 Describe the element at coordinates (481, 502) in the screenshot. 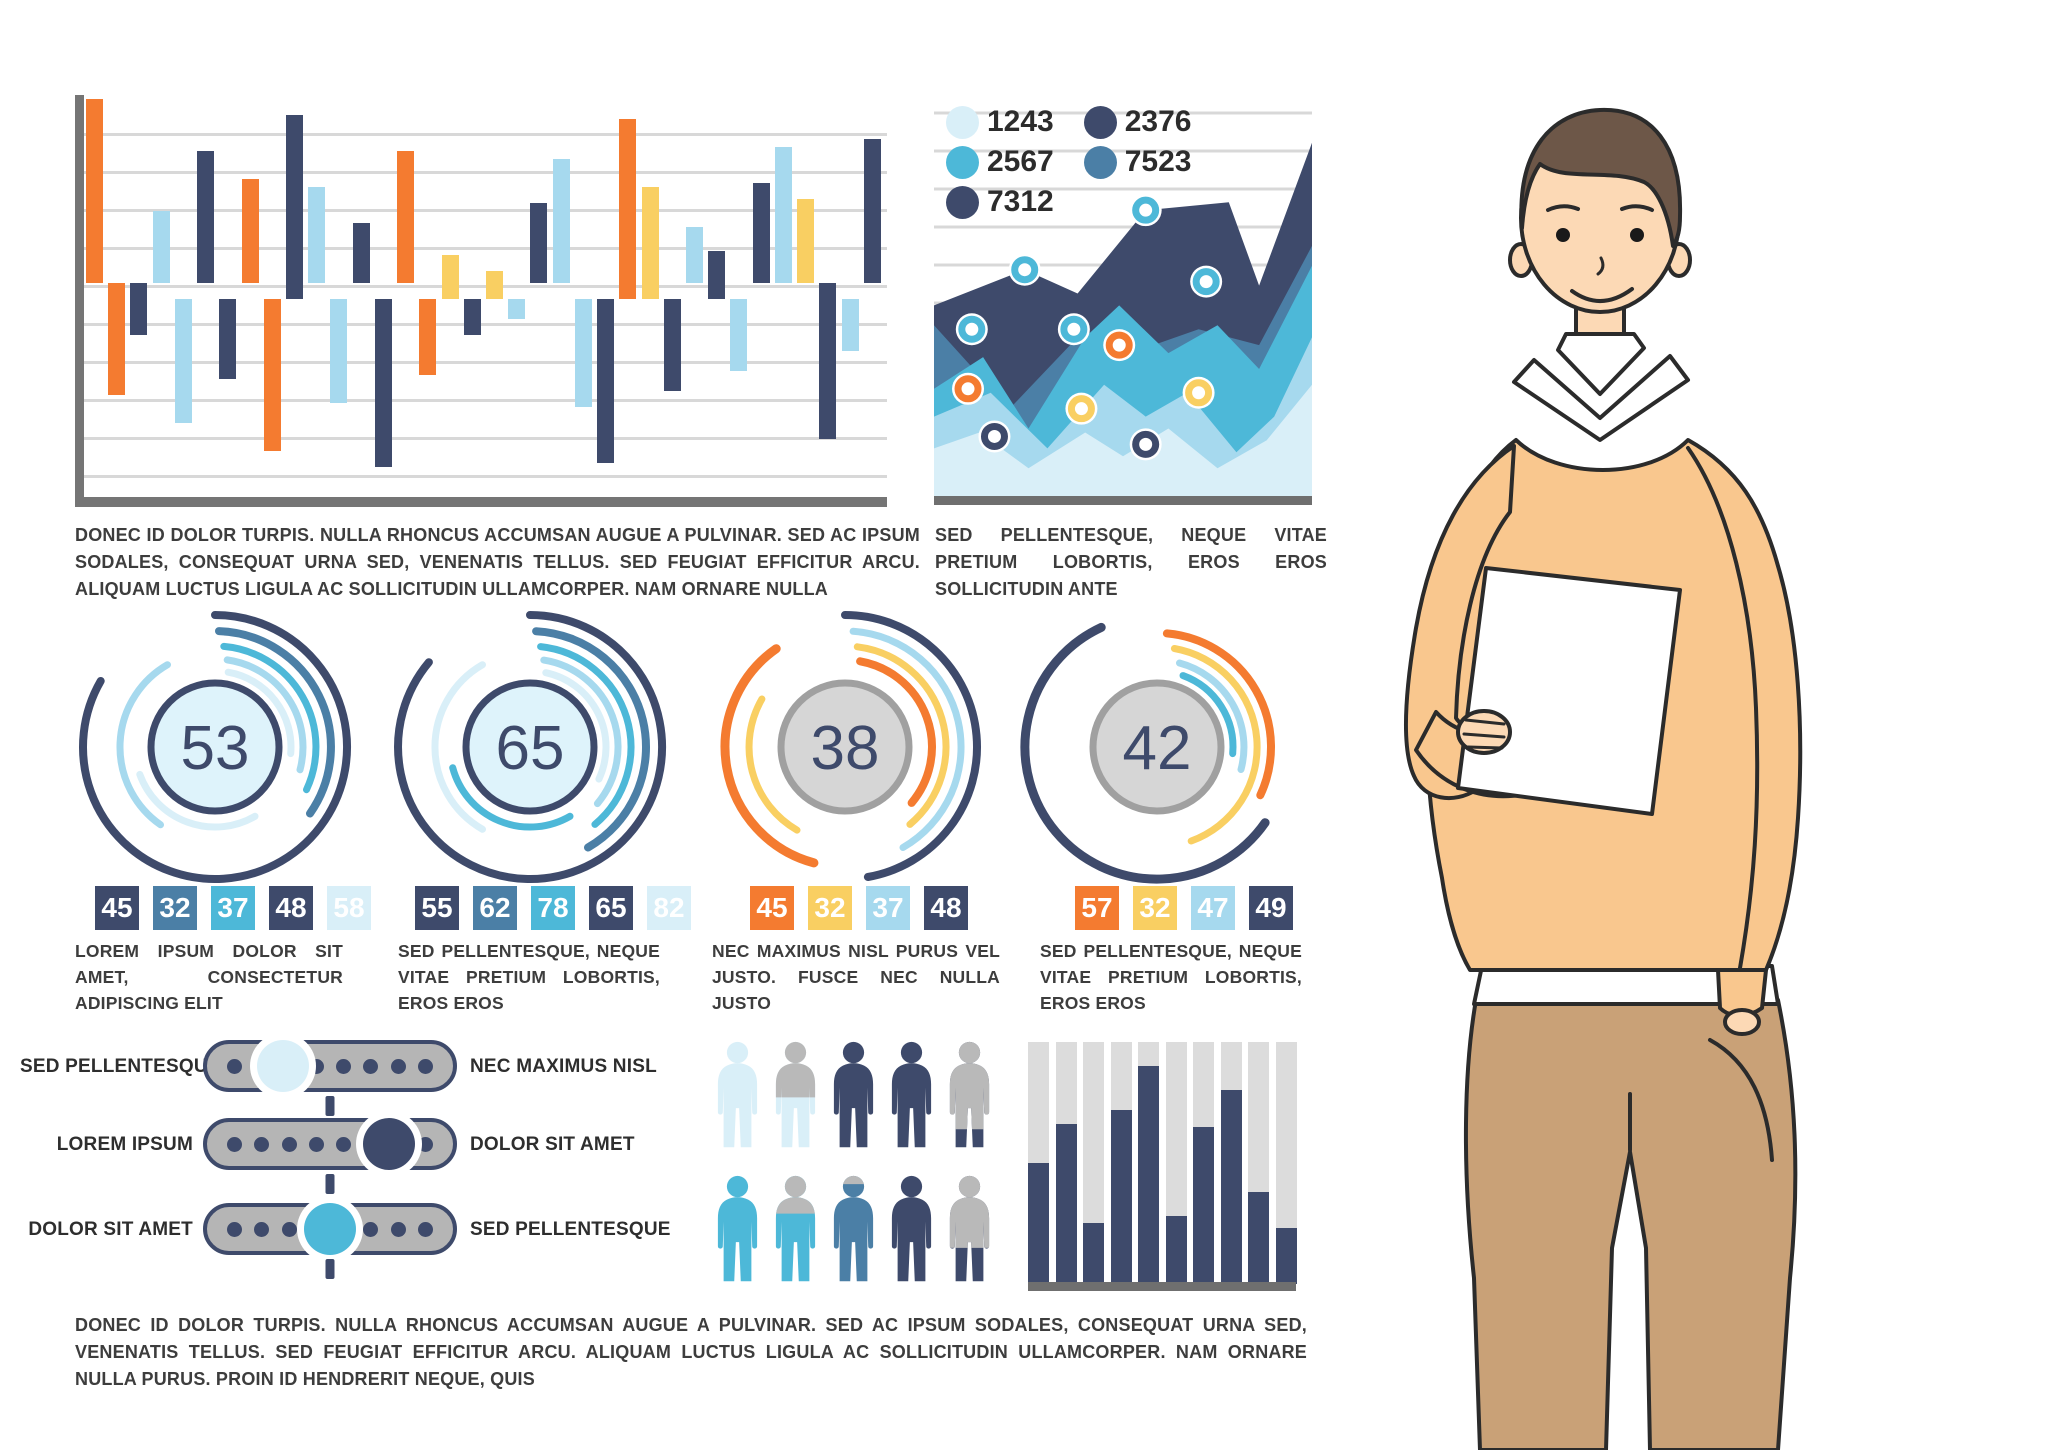

I see `x-axis` at that location.